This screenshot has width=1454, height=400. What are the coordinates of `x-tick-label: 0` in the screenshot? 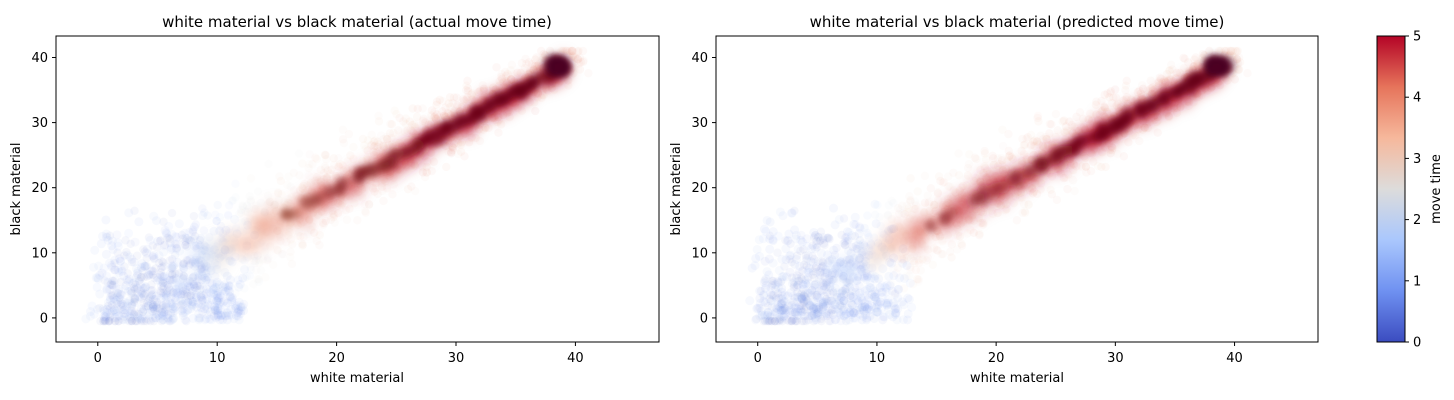 It's located at (758, 358).